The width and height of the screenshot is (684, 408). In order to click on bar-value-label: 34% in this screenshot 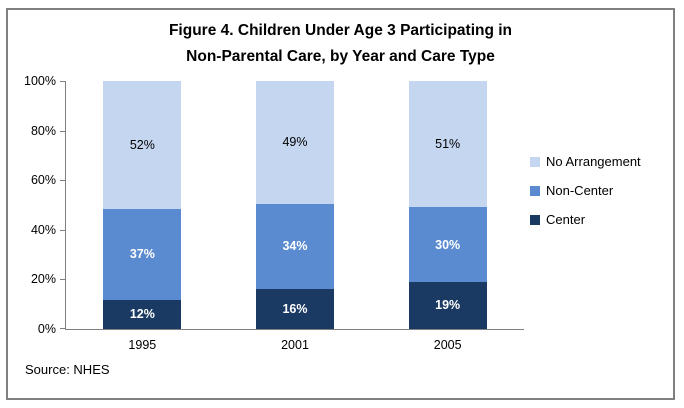, I will do `click(295, 246)`.